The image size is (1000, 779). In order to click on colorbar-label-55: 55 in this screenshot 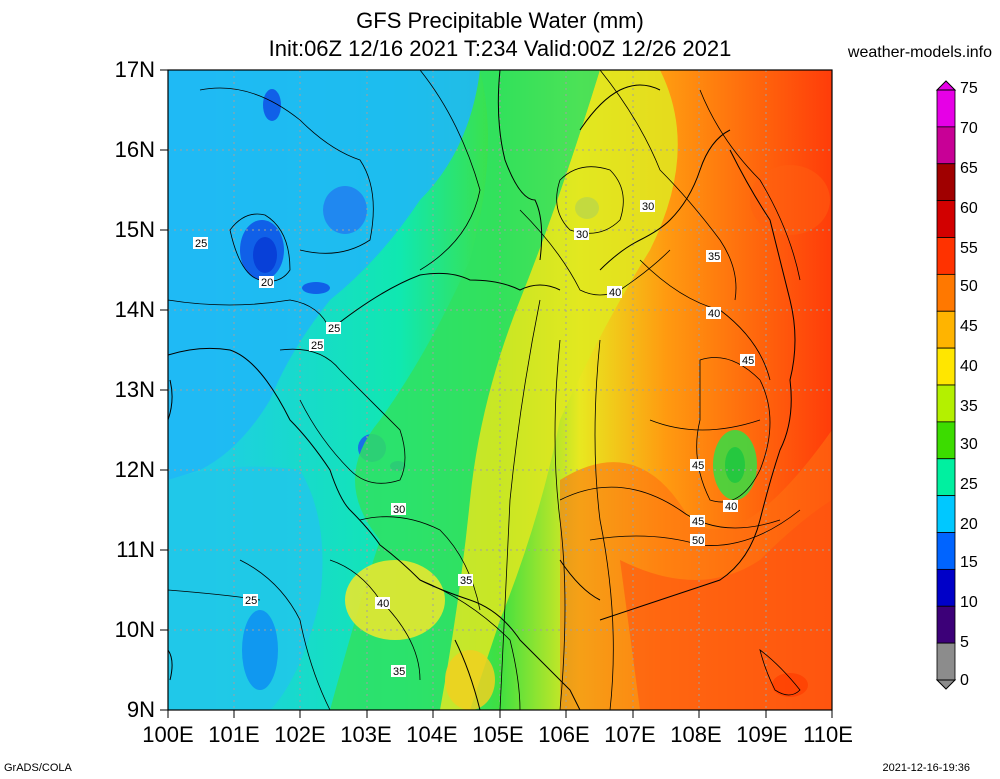, I will do `click(969, 248)`.